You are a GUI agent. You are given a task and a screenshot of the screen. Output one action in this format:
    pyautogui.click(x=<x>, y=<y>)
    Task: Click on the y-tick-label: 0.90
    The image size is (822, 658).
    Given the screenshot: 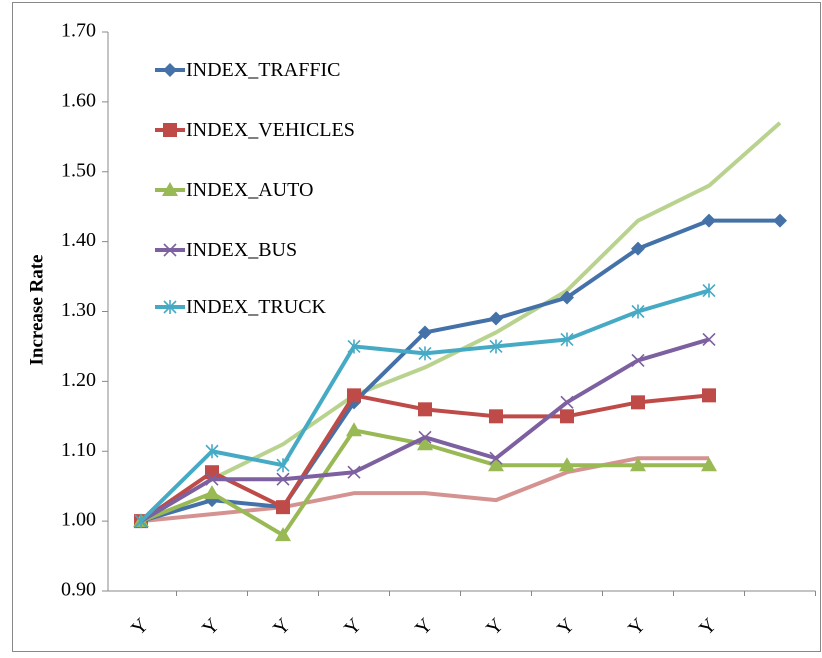 What is the action you would take?
    pyautogui.click(x=78, y=590)
    